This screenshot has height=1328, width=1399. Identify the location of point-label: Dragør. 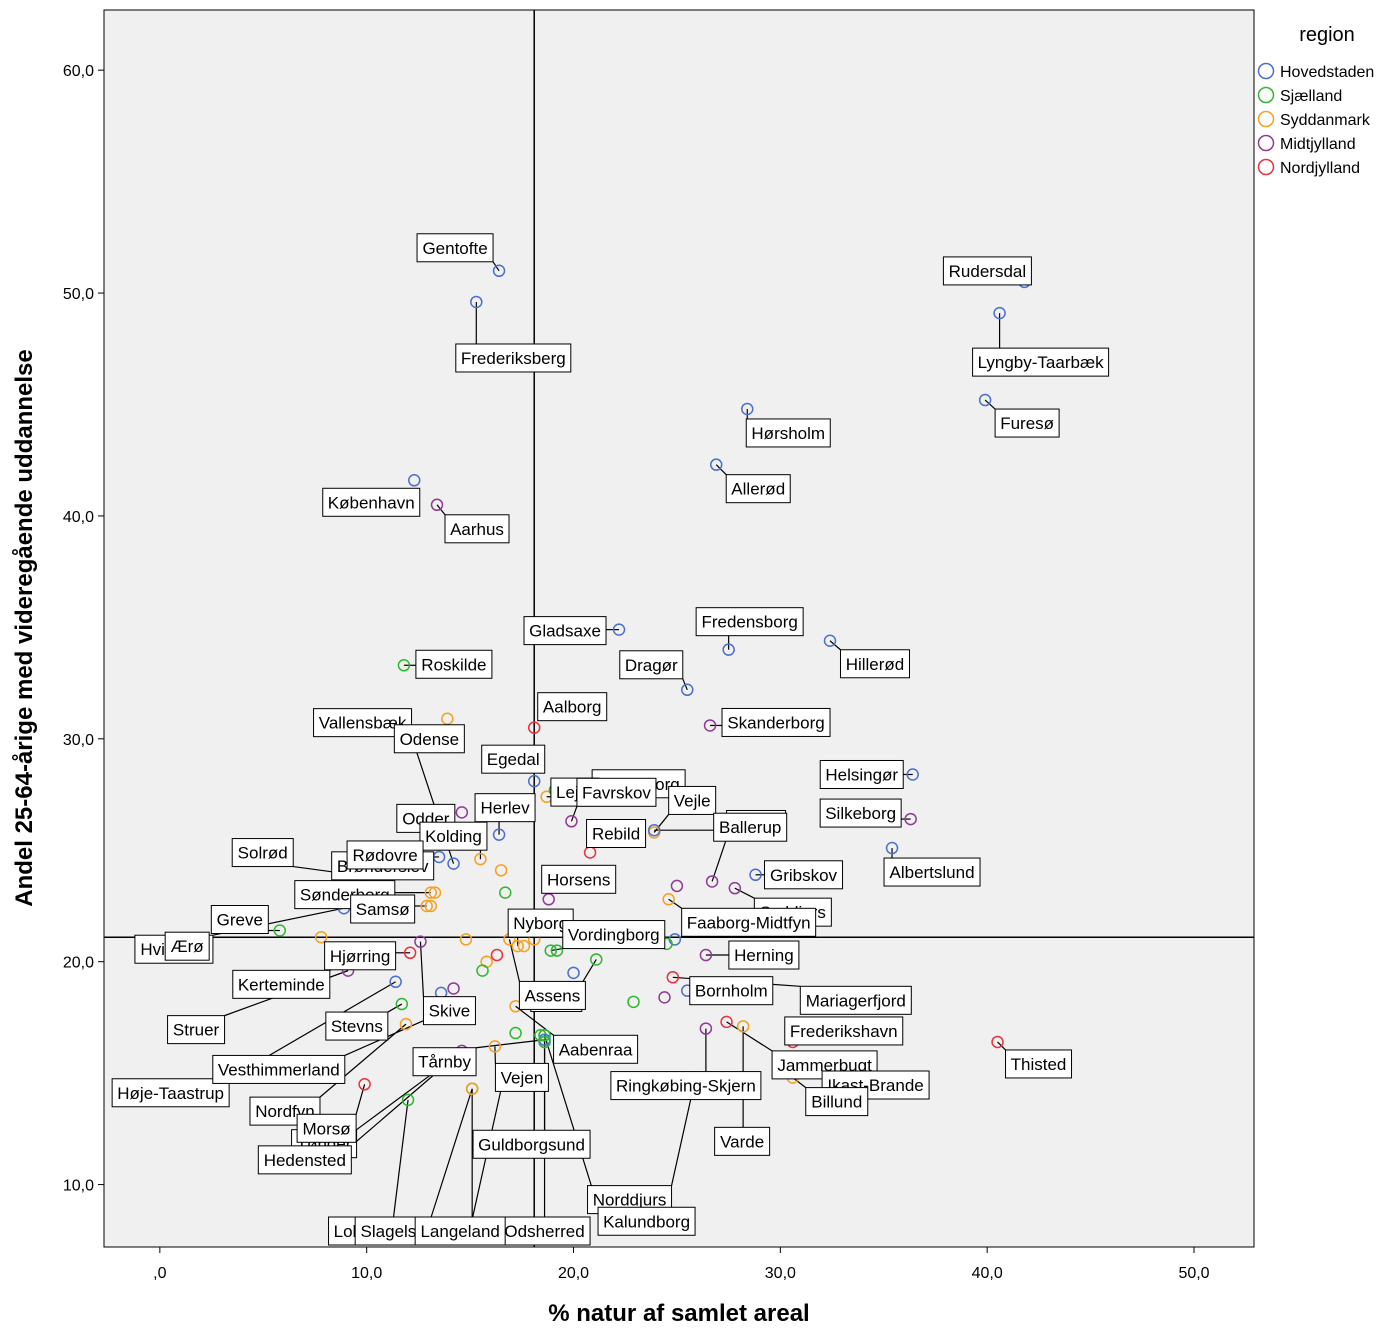
(651, 665).